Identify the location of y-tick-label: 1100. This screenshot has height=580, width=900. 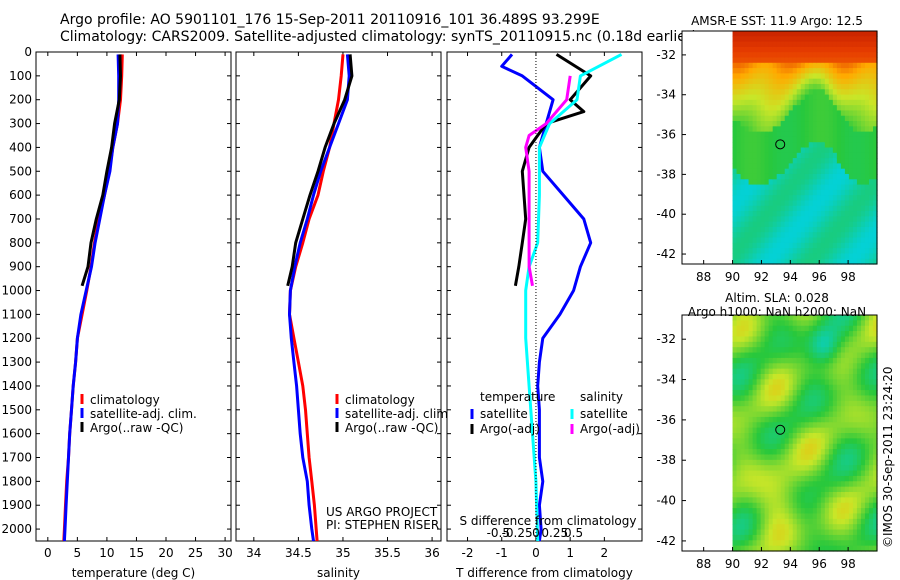
(16, 314).